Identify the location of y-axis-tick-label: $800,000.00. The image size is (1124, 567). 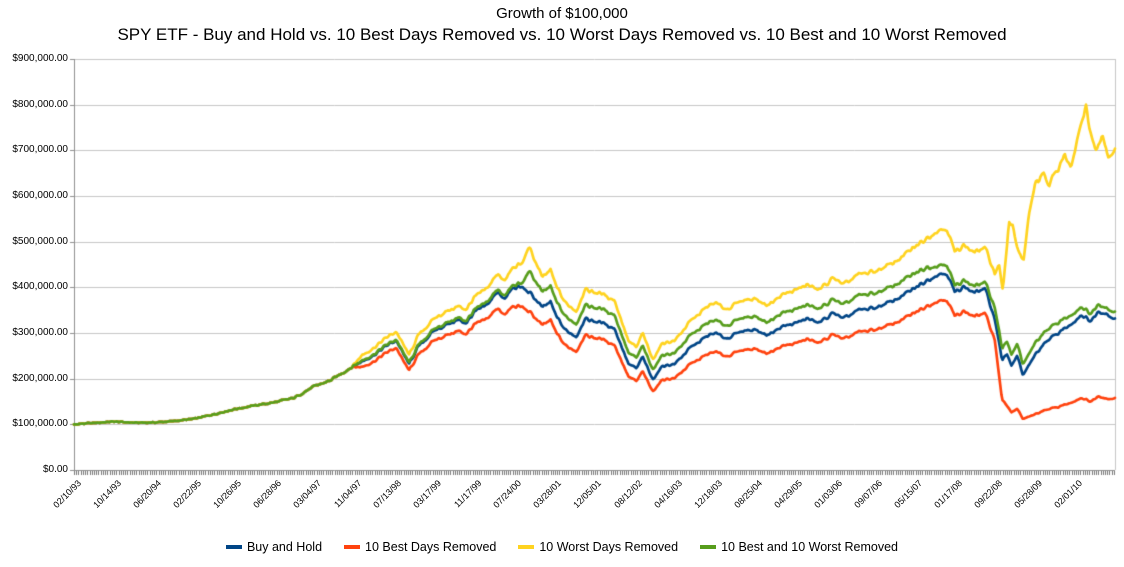
(40, 104).